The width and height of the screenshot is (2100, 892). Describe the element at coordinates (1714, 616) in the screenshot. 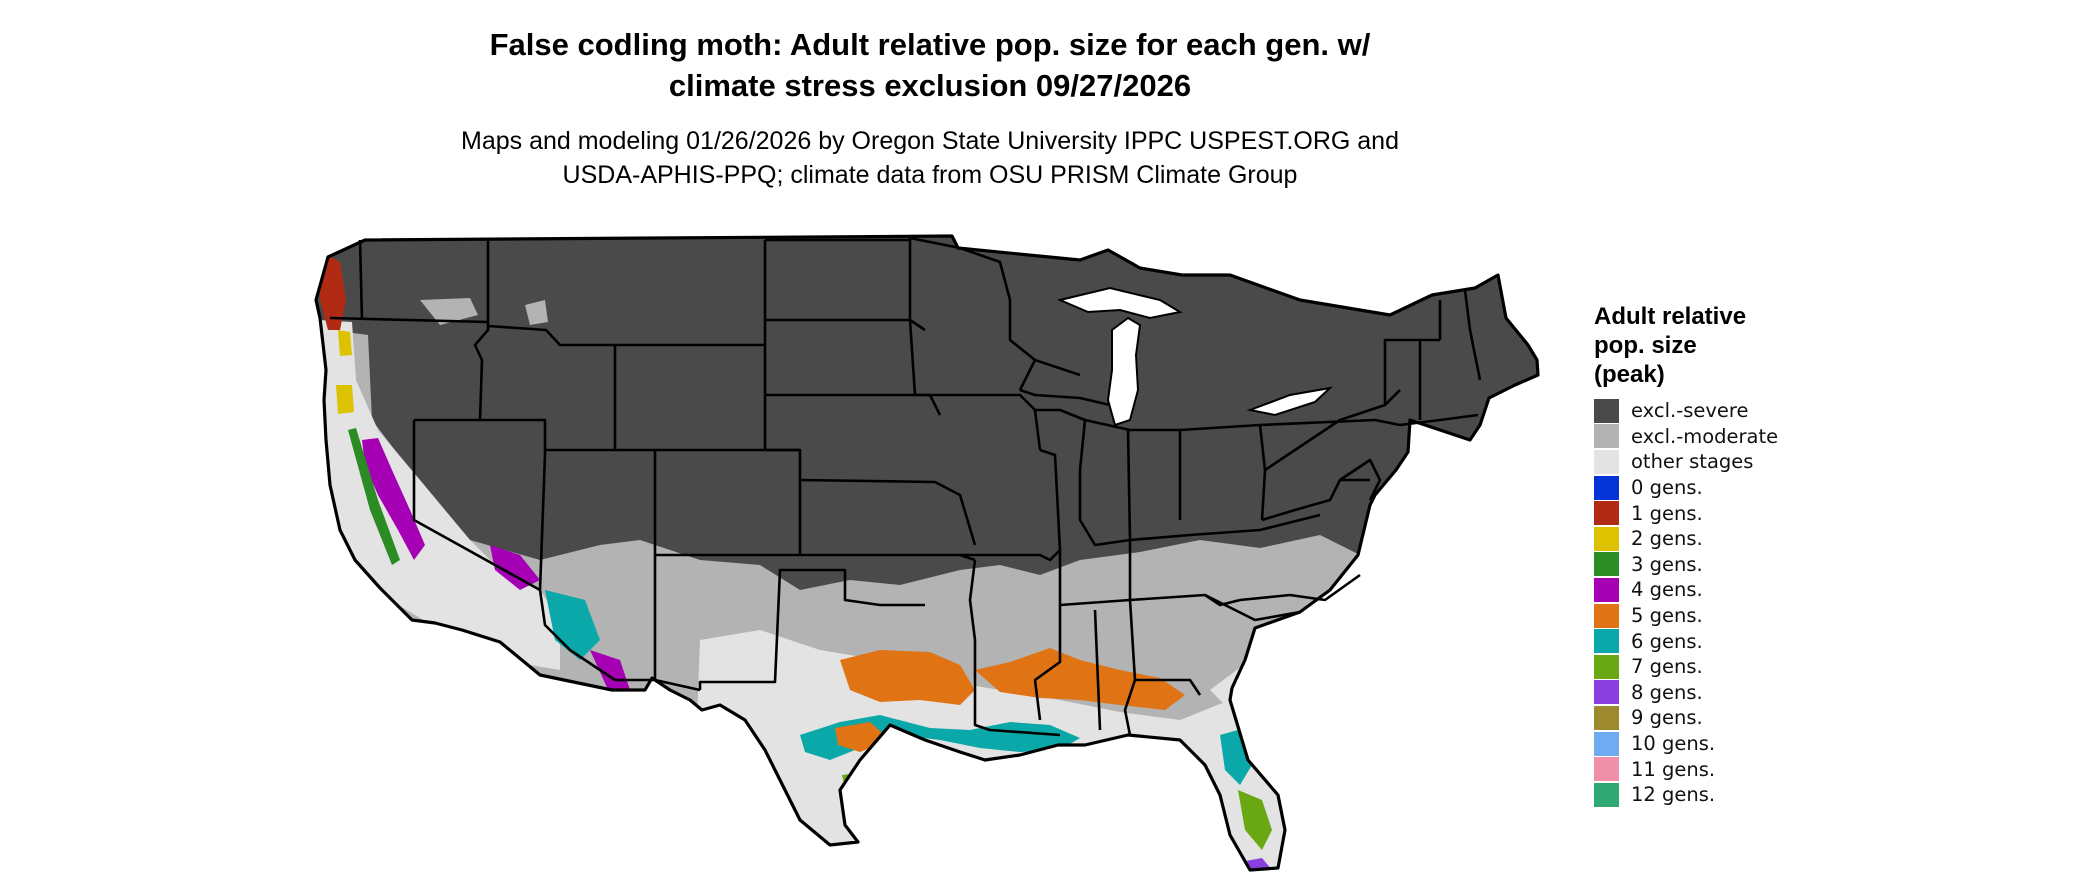

I see `legend-item-5-gens: 5 gens.` at that location.